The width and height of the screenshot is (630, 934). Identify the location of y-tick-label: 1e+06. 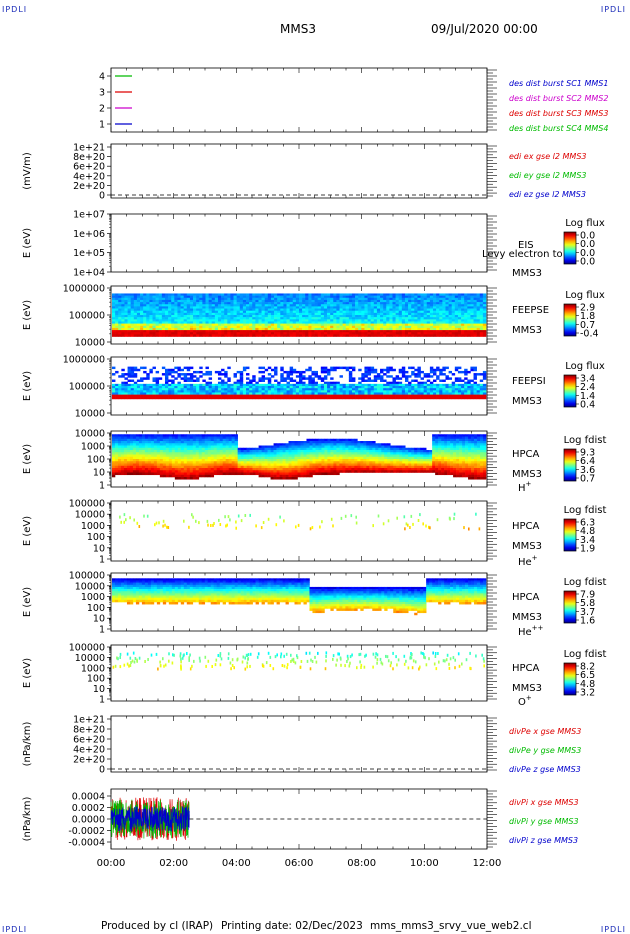
(89, 234).